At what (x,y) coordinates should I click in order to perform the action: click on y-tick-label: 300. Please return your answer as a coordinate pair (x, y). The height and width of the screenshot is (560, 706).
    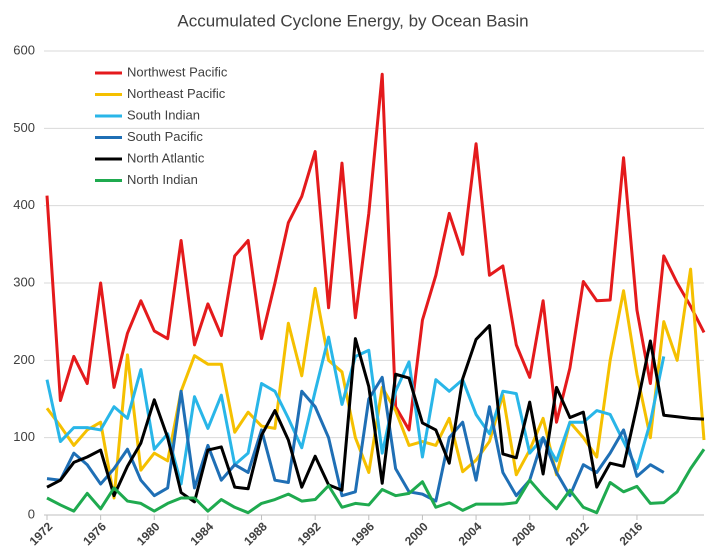
    Looking at the image, I should click on (24, 281).